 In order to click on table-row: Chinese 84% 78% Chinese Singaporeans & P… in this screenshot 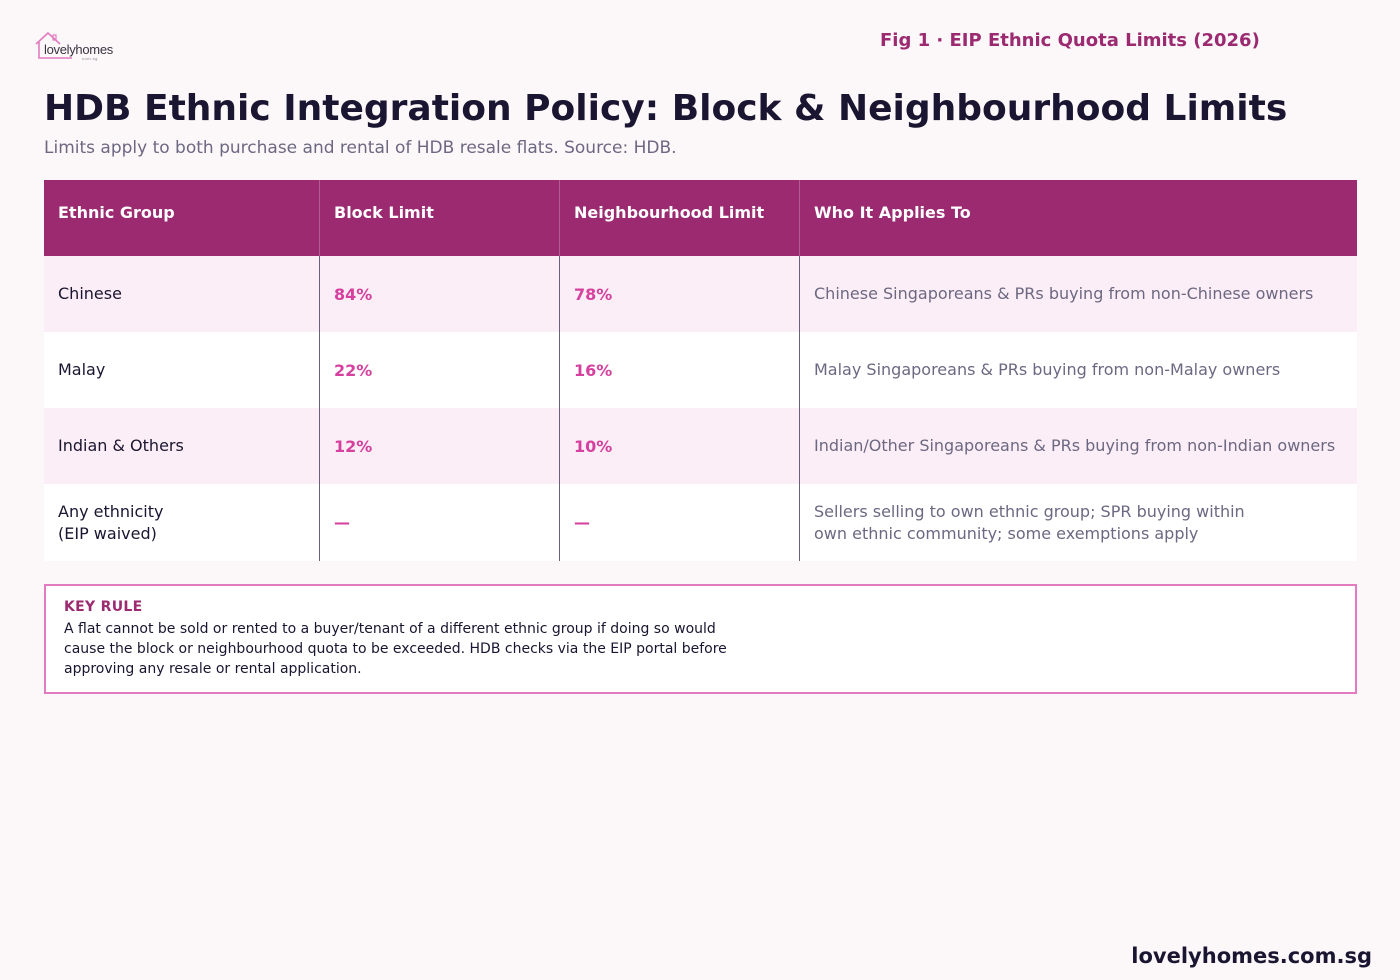, I will do `click(700, 294)`.